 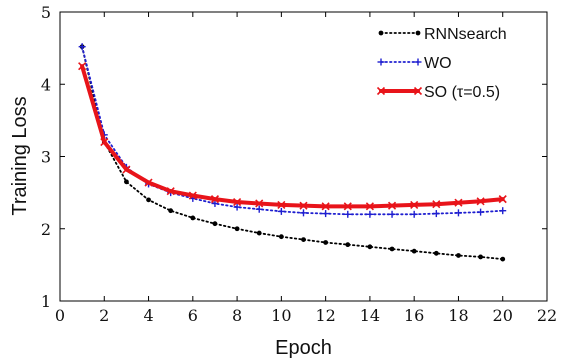 I want to click on y-tick-label: 5, so click(x=46, y=12).